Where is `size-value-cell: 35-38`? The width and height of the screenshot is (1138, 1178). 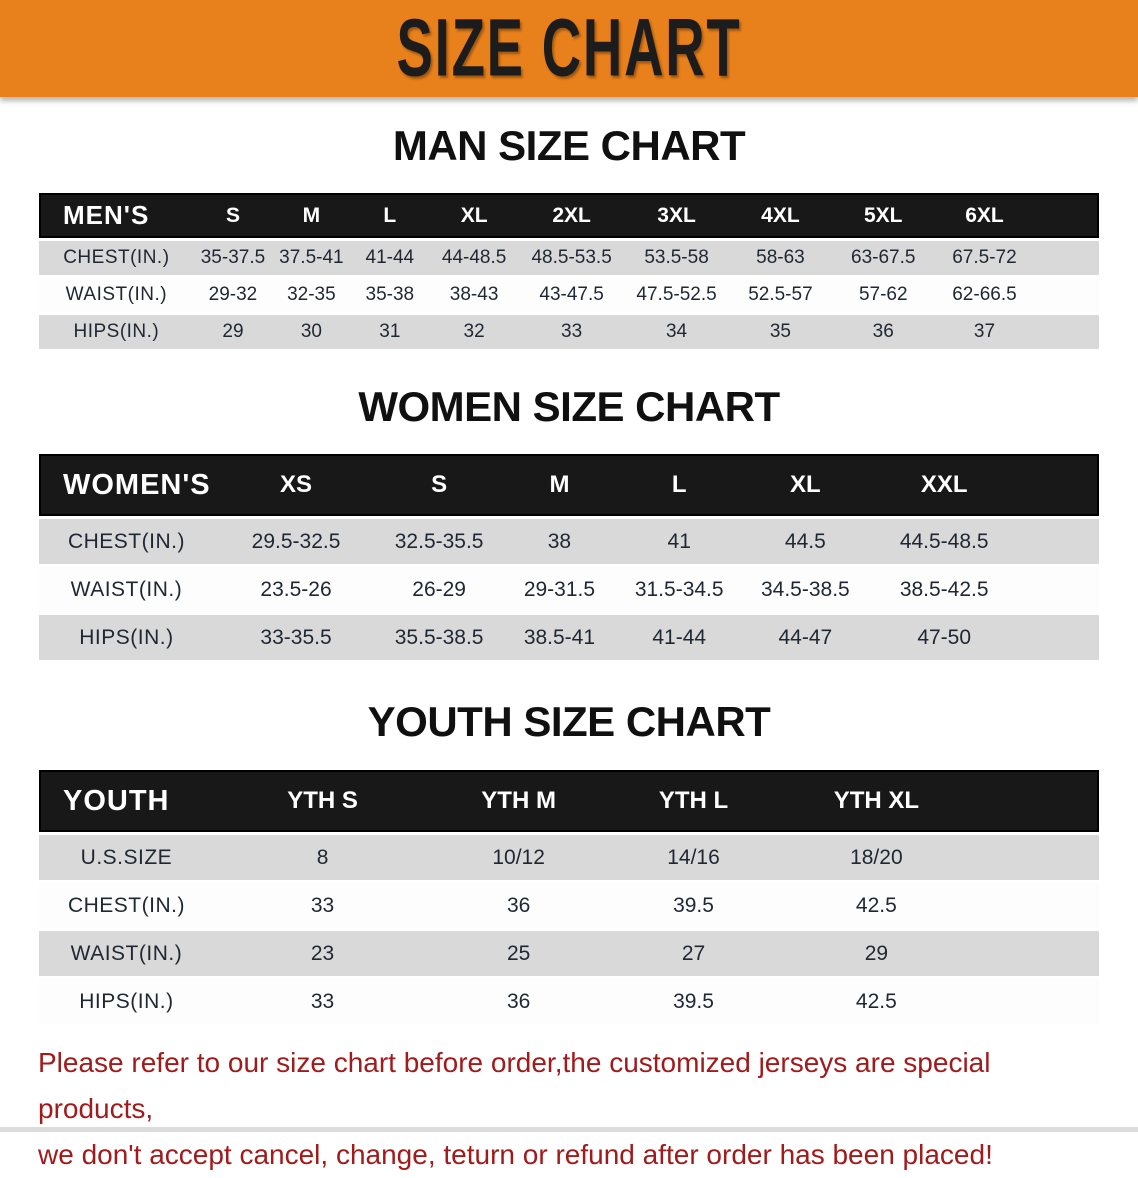 size-value-cell: 35-38 is located at coordinates (390, 294).